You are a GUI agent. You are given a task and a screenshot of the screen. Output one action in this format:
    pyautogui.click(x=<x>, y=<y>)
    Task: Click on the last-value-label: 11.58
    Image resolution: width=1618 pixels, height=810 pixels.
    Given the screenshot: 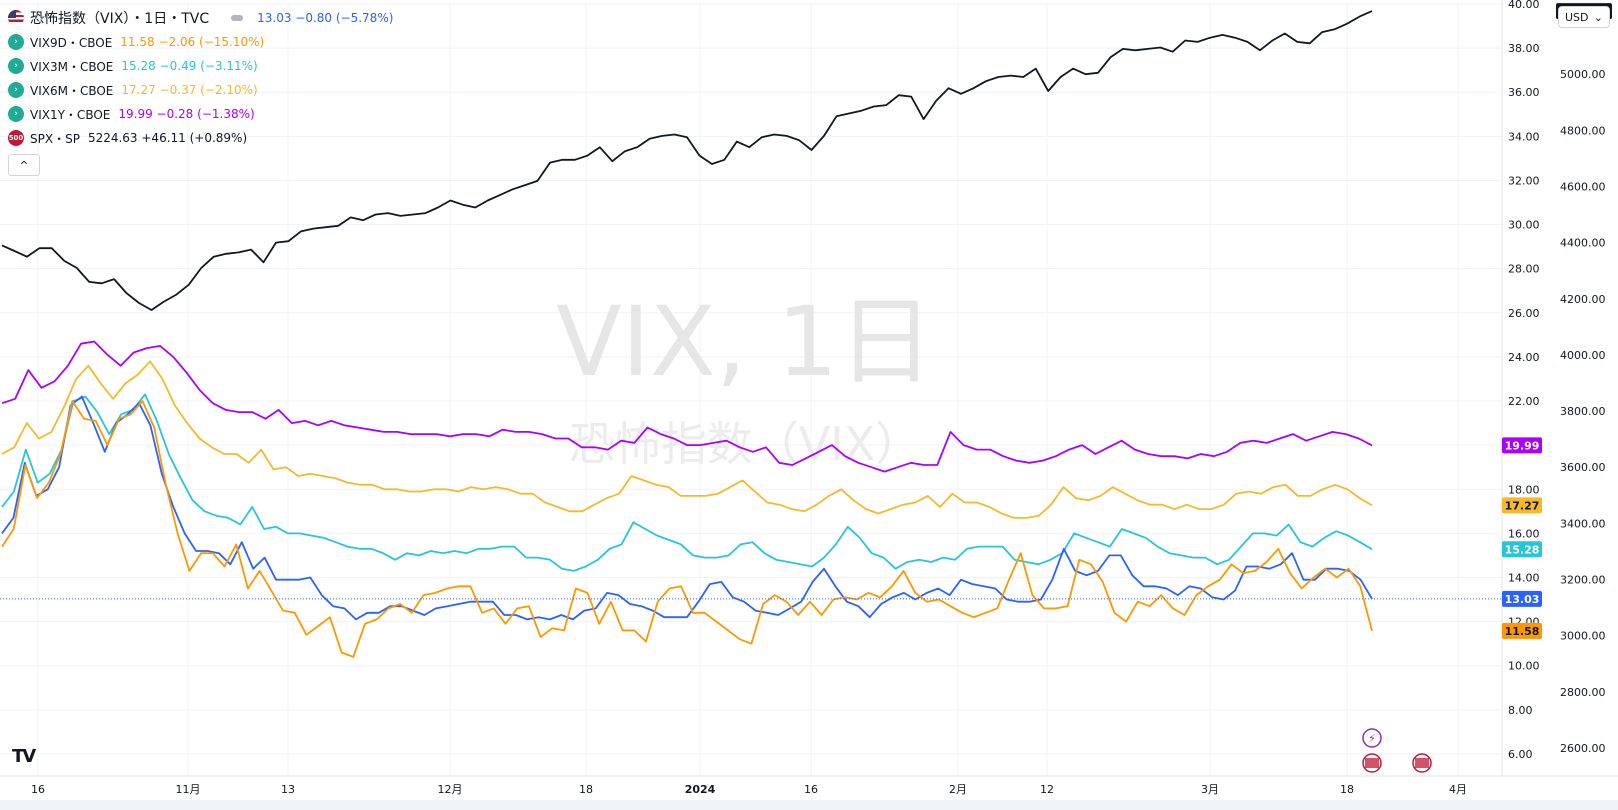 What is the action you would take?
    pyautogui.click(x=1522, y=631)
    